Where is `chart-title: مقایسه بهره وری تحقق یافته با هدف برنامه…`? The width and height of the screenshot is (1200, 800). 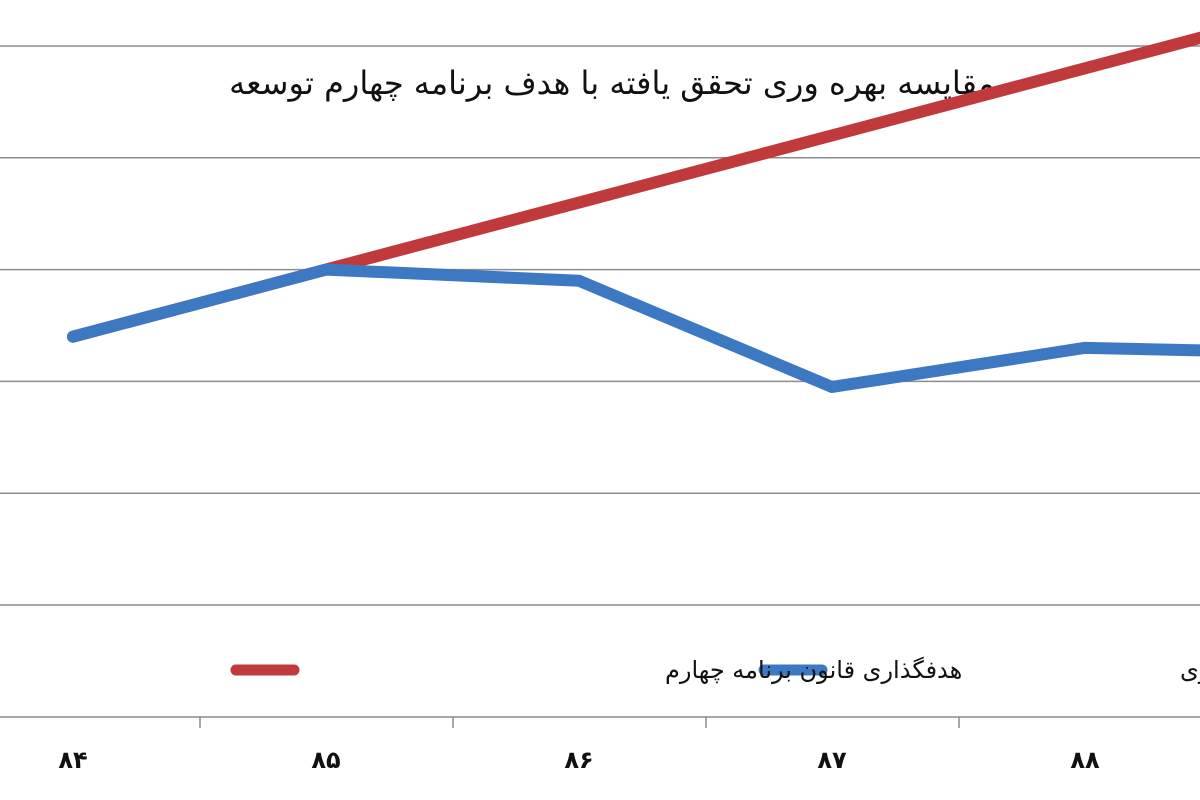
chart-title: مقایسه بهره وری تحقق یافته با هدف برنامه… is located at coordinates (612, 83).